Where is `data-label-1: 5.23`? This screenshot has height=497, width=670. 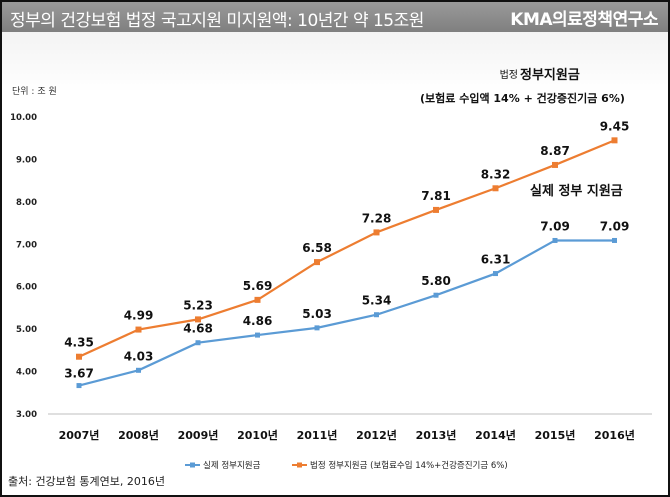
data-label-1: 5.23 is located at coordinates (198, 305).